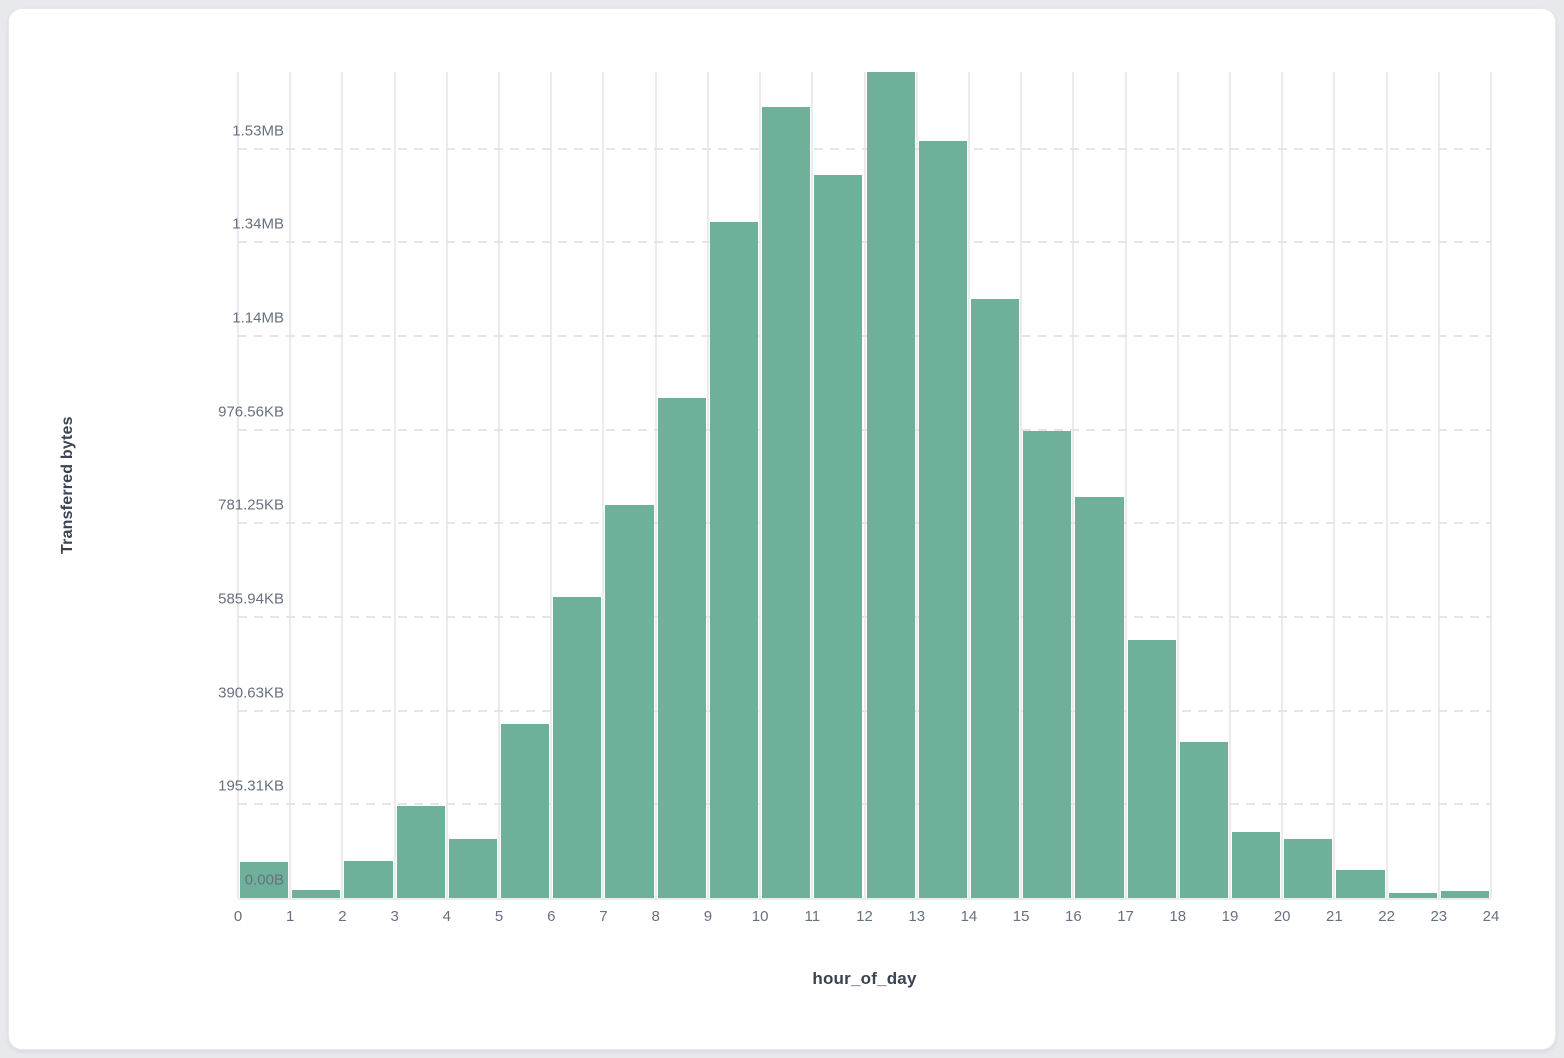 Image resolution: width=1564 pixels, height=1058 pixels. Describe the element at coordinates (1282, 916) in the screenshot. I see `x-tick-label: 20` at that location.